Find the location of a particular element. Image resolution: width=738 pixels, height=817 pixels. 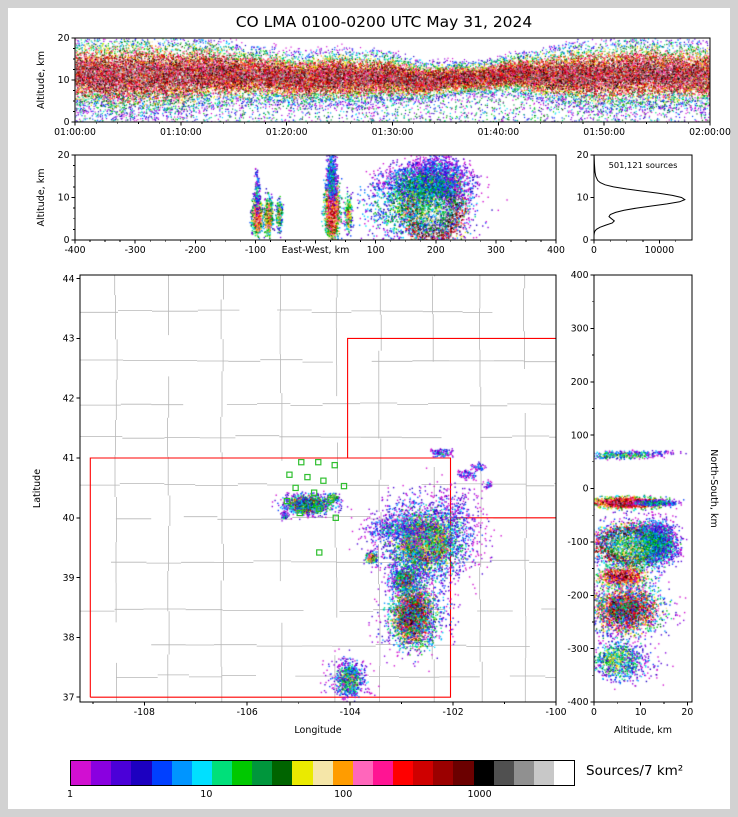

colorbar-tick-label: 1000 is located at coordinates (479, 794).